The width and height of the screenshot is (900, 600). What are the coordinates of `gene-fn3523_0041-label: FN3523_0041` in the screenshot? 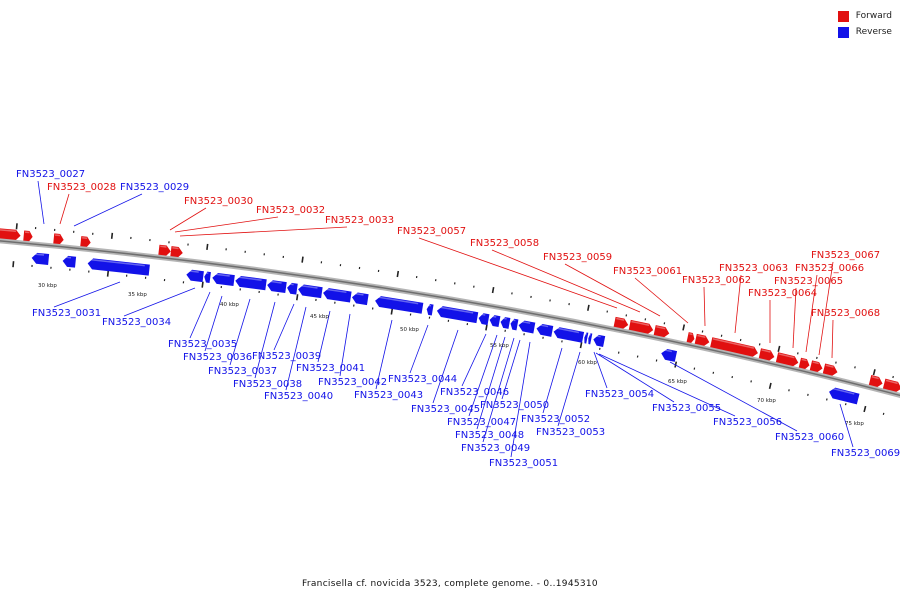 It's located at (330, 368).